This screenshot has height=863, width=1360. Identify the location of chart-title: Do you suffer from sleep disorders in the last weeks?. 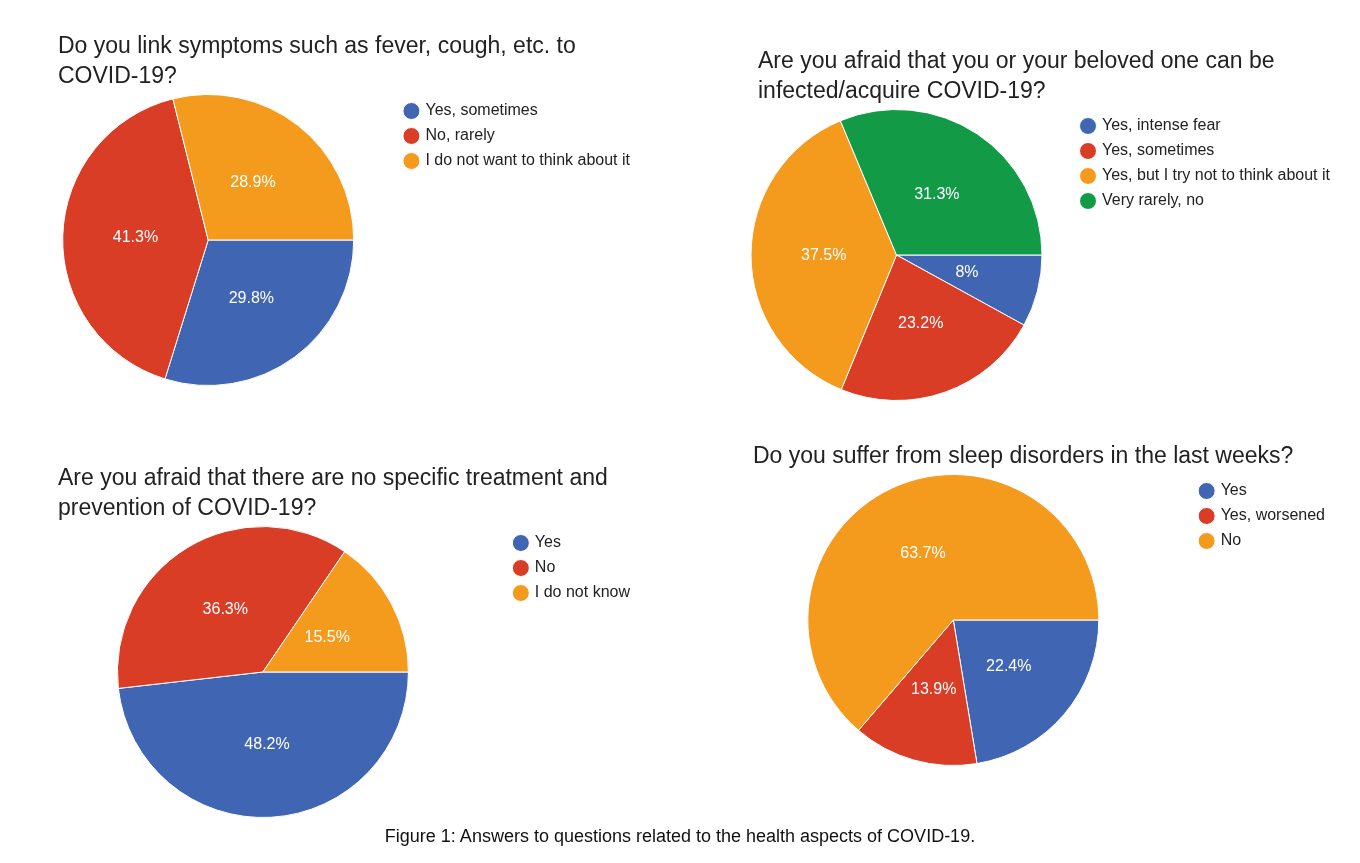
(1024, 455).